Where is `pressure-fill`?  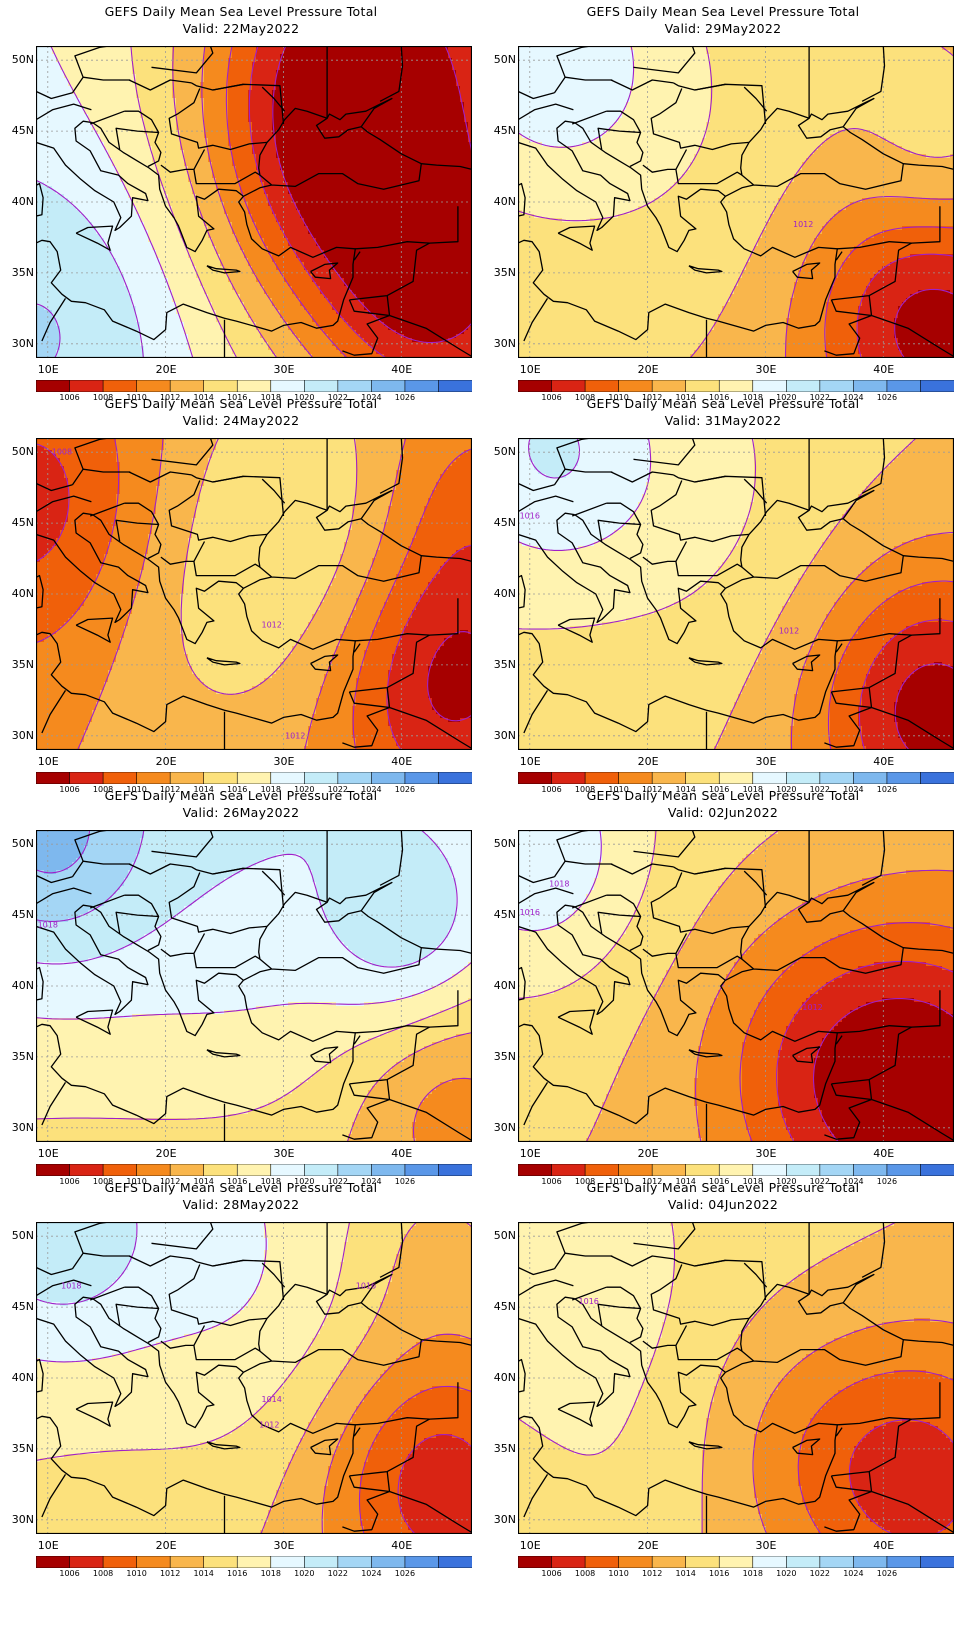 pressure-fill is located at coordinates (736, 594).